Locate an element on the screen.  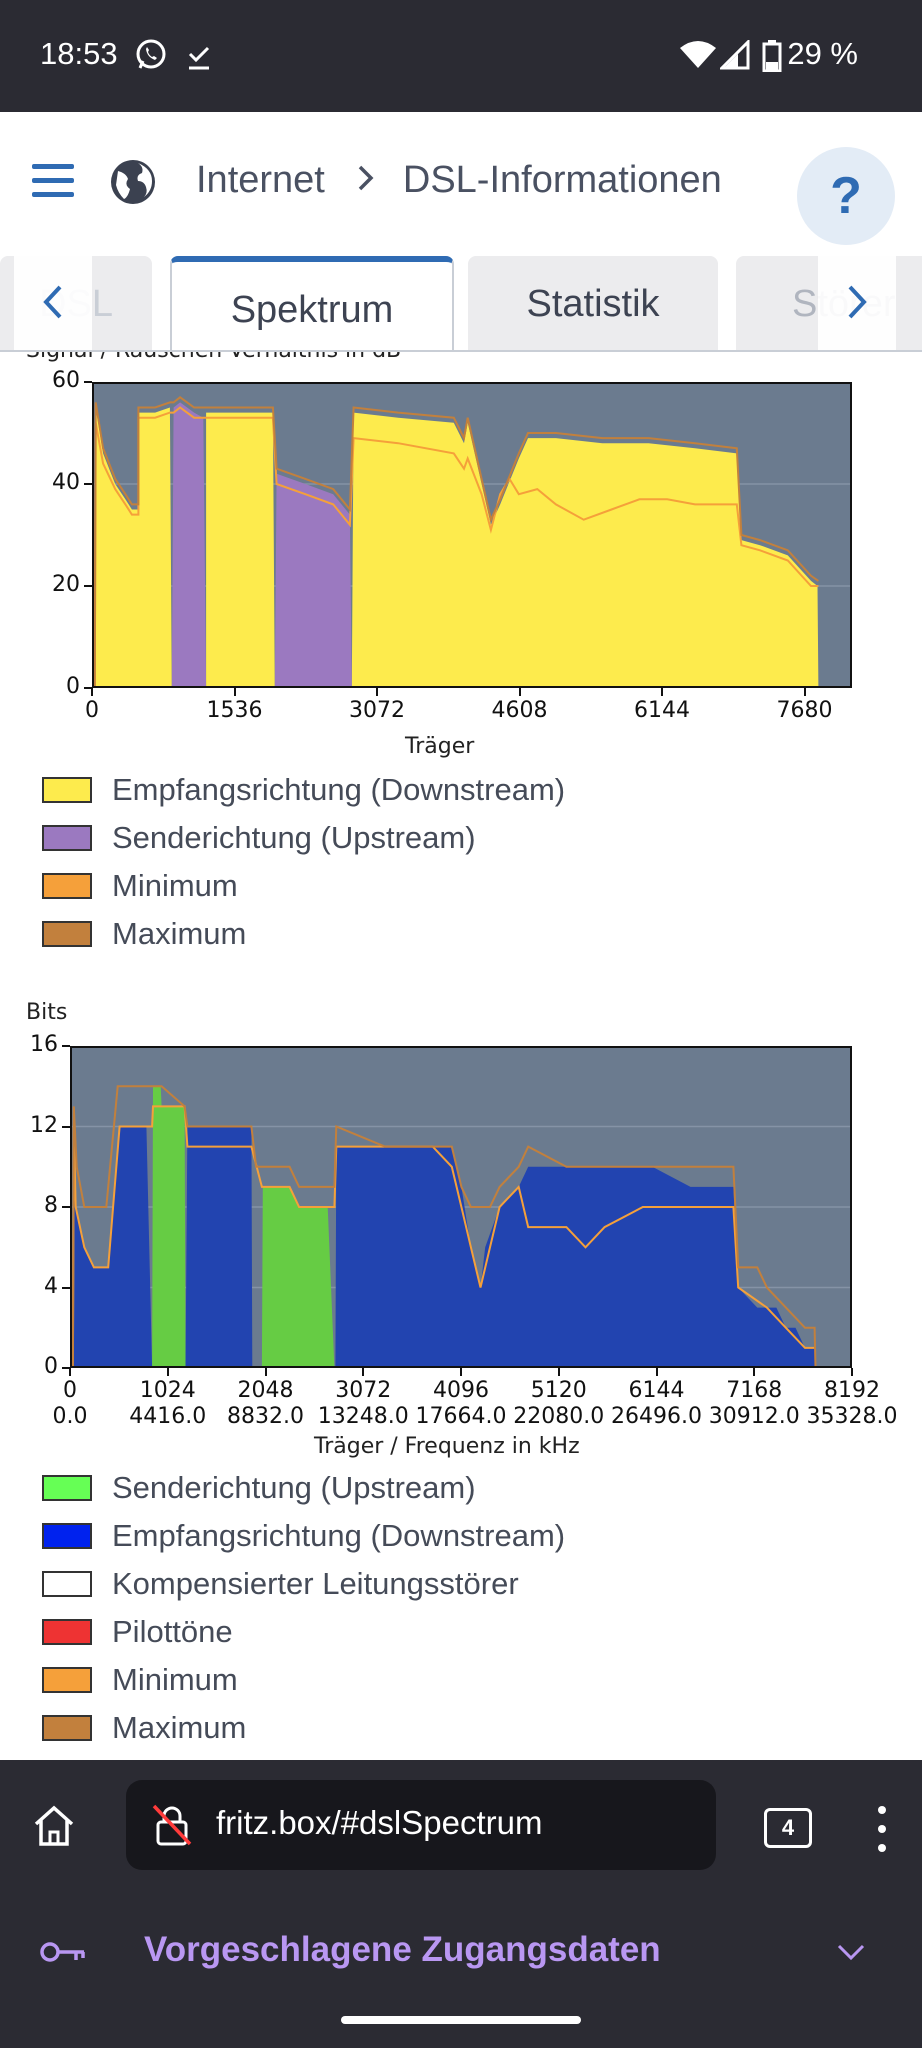
url-text: fritz.box/#dslSpectrum is located at coordinates (379, 1822).